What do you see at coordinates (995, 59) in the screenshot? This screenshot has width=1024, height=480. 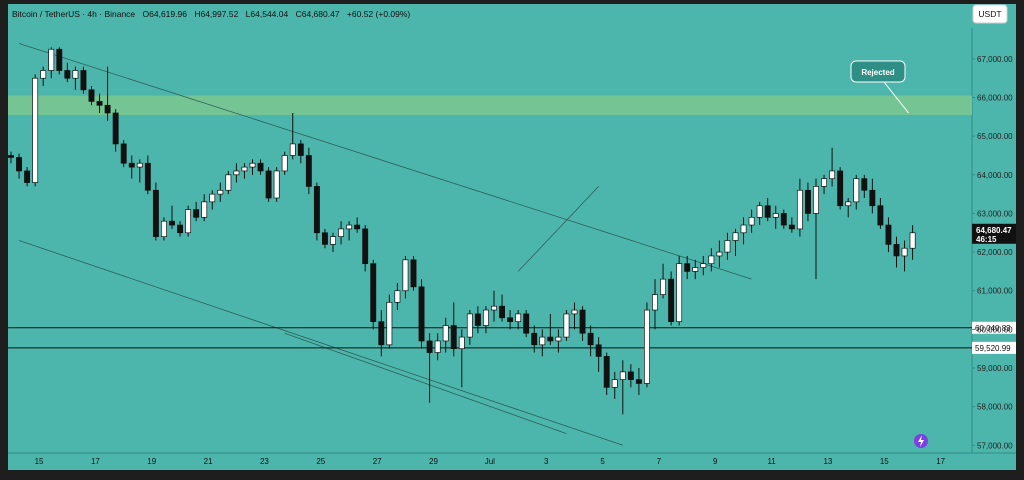 I see `ytick-label-0: 67,000.00` at bounding box center [995, 59].